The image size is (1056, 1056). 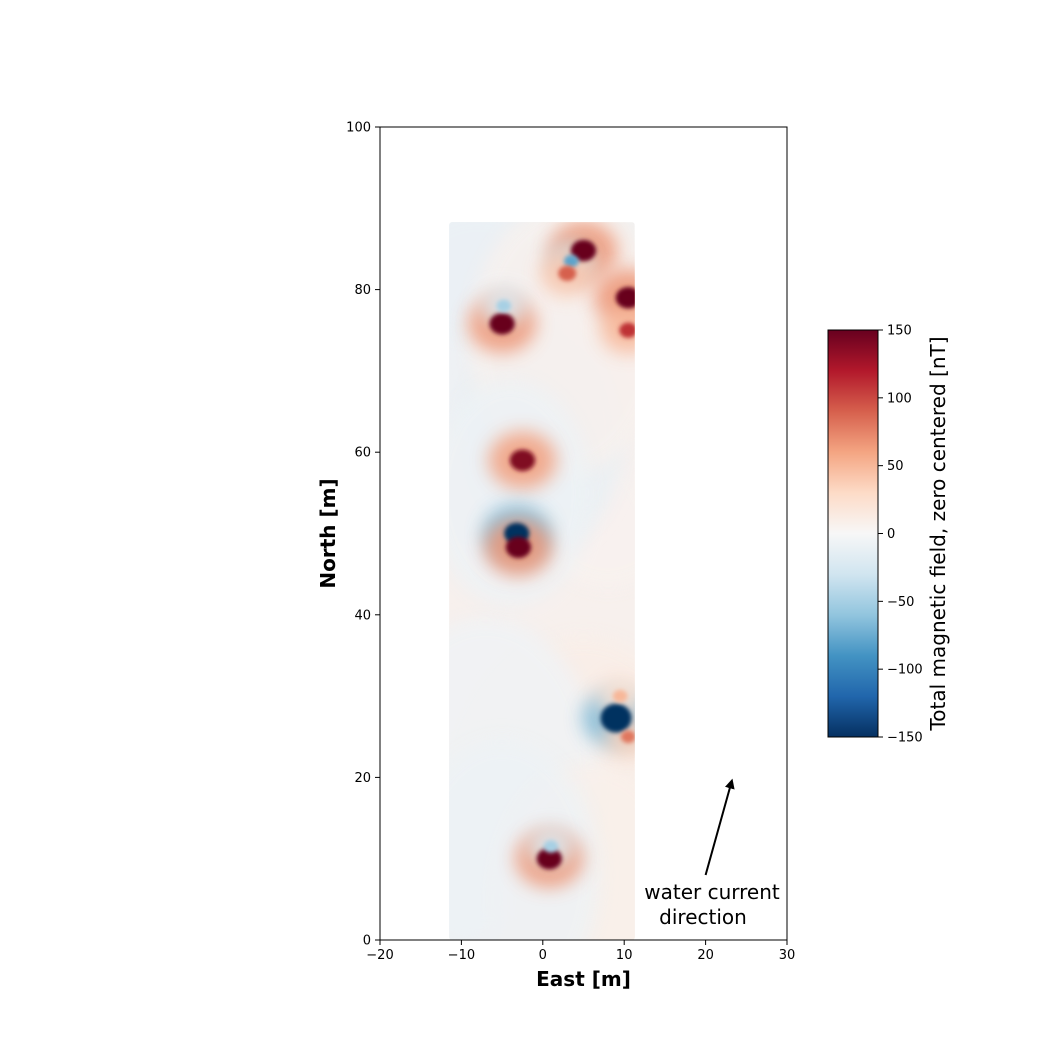 I want to click on water-current-annotation: water current direction, so click(x=712, y=853).